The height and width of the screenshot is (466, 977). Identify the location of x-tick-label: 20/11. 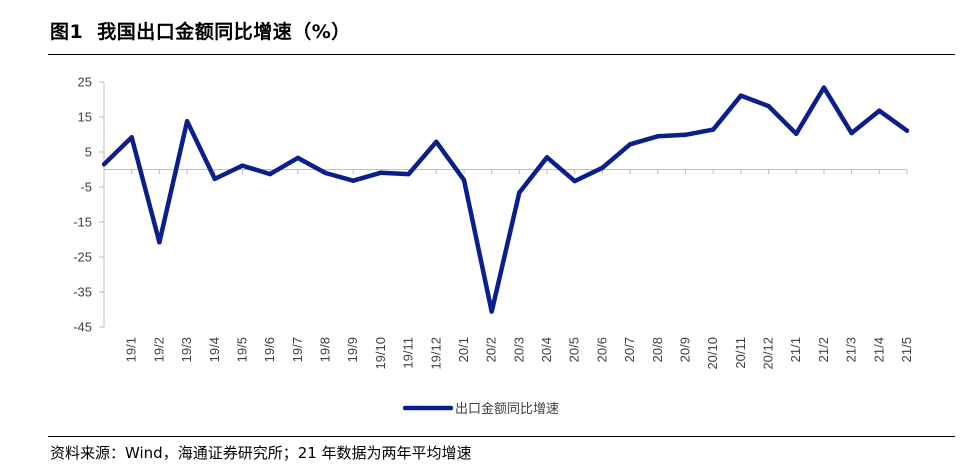
(740, 353).